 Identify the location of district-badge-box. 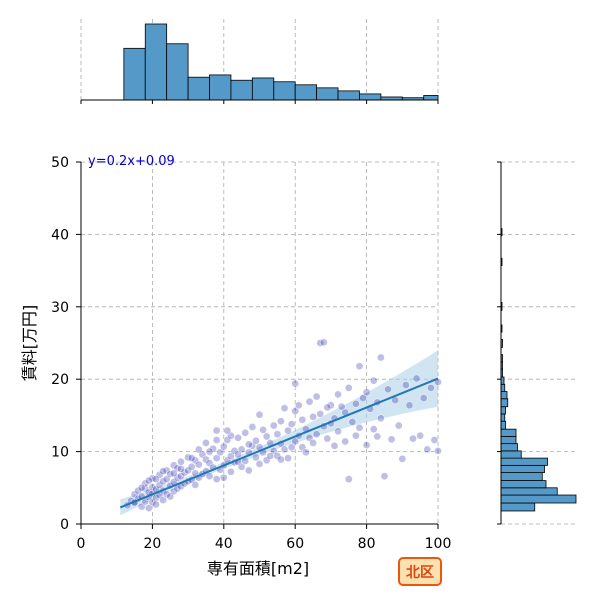
(420, 571).